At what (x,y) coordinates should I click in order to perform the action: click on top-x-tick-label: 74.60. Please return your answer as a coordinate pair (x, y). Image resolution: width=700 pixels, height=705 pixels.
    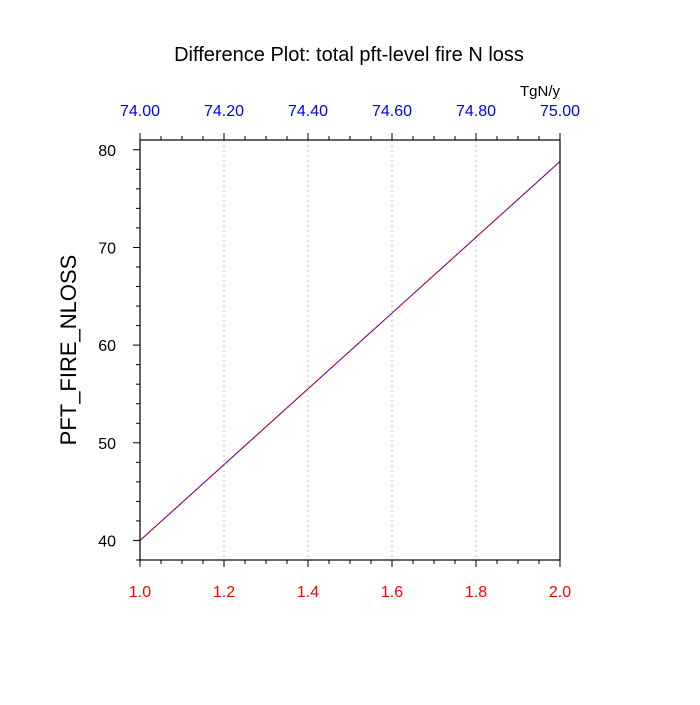
    Looking at the image, I should click on (392, 111).